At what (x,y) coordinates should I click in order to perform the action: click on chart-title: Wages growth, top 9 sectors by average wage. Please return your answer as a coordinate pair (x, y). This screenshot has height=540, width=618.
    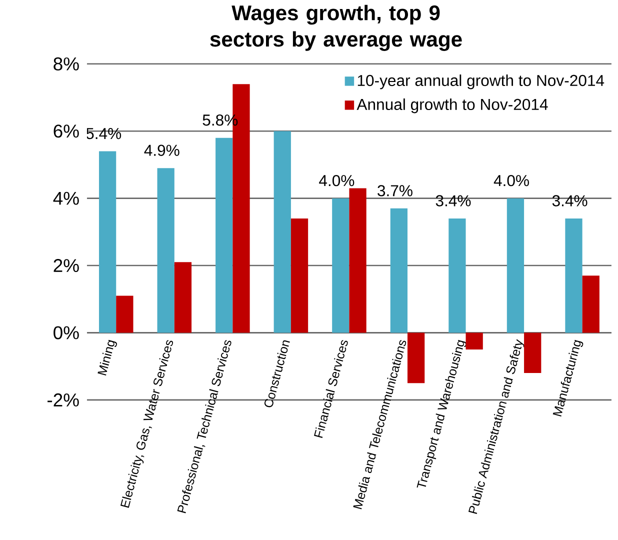
    Looking at the image, I should click on (336, 28).